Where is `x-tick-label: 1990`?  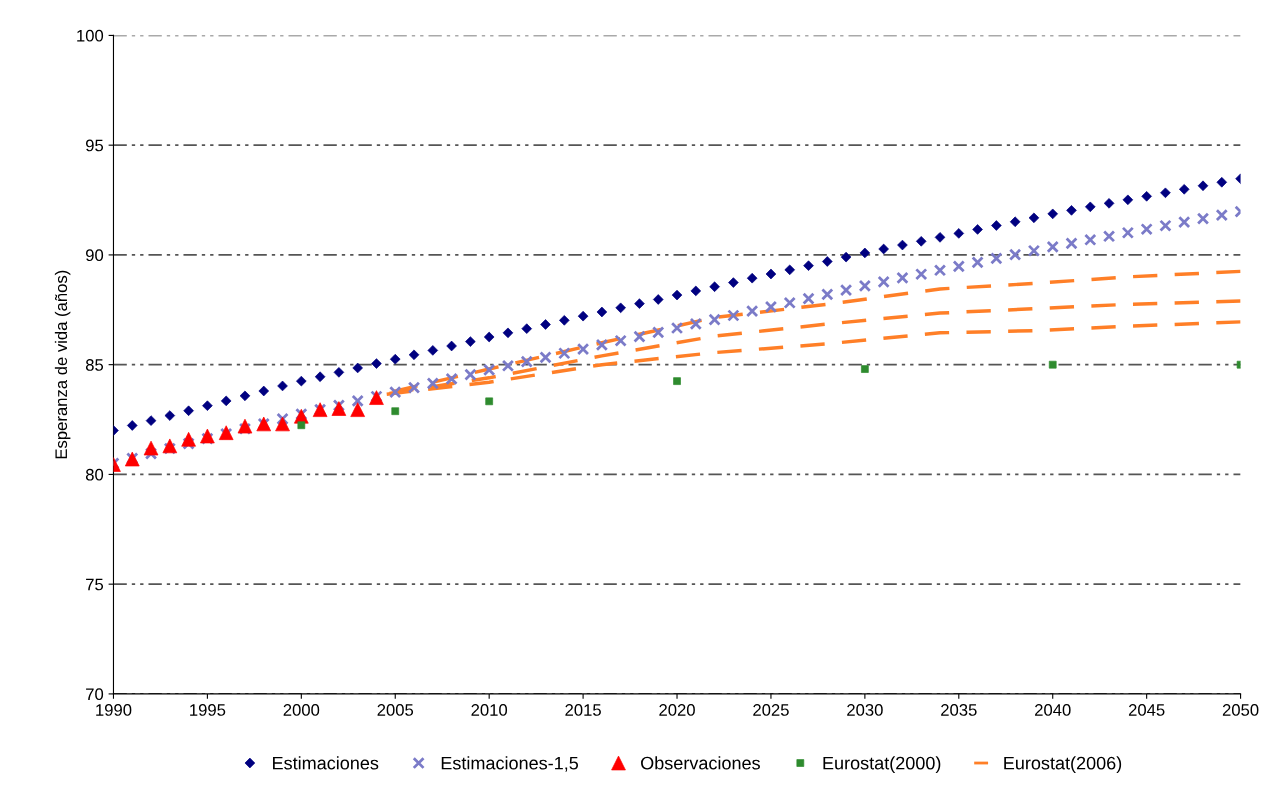
x-tick-label: 1990 is located at coordinates (114, 710).